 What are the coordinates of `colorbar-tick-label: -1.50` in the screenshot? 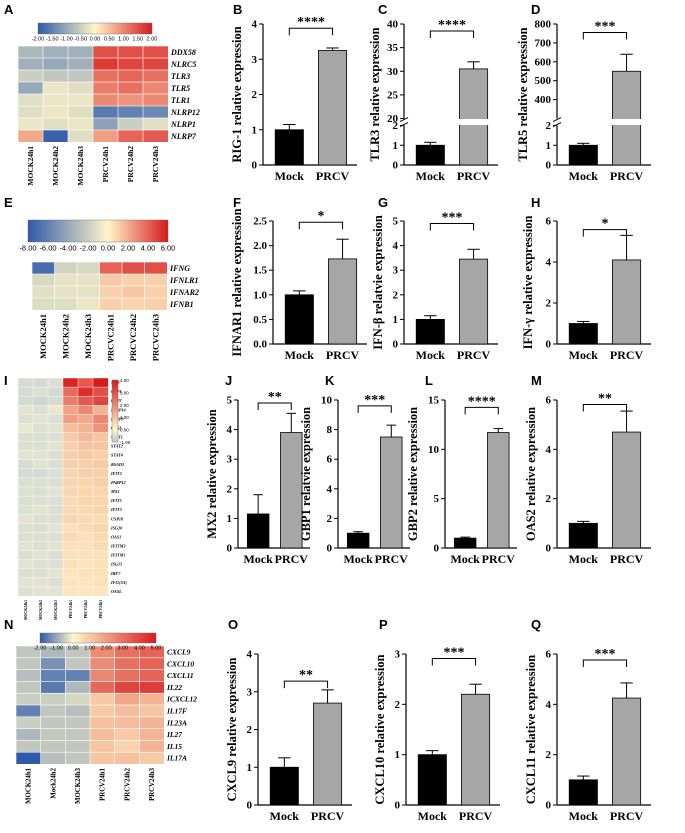 It's located at (52, 40).